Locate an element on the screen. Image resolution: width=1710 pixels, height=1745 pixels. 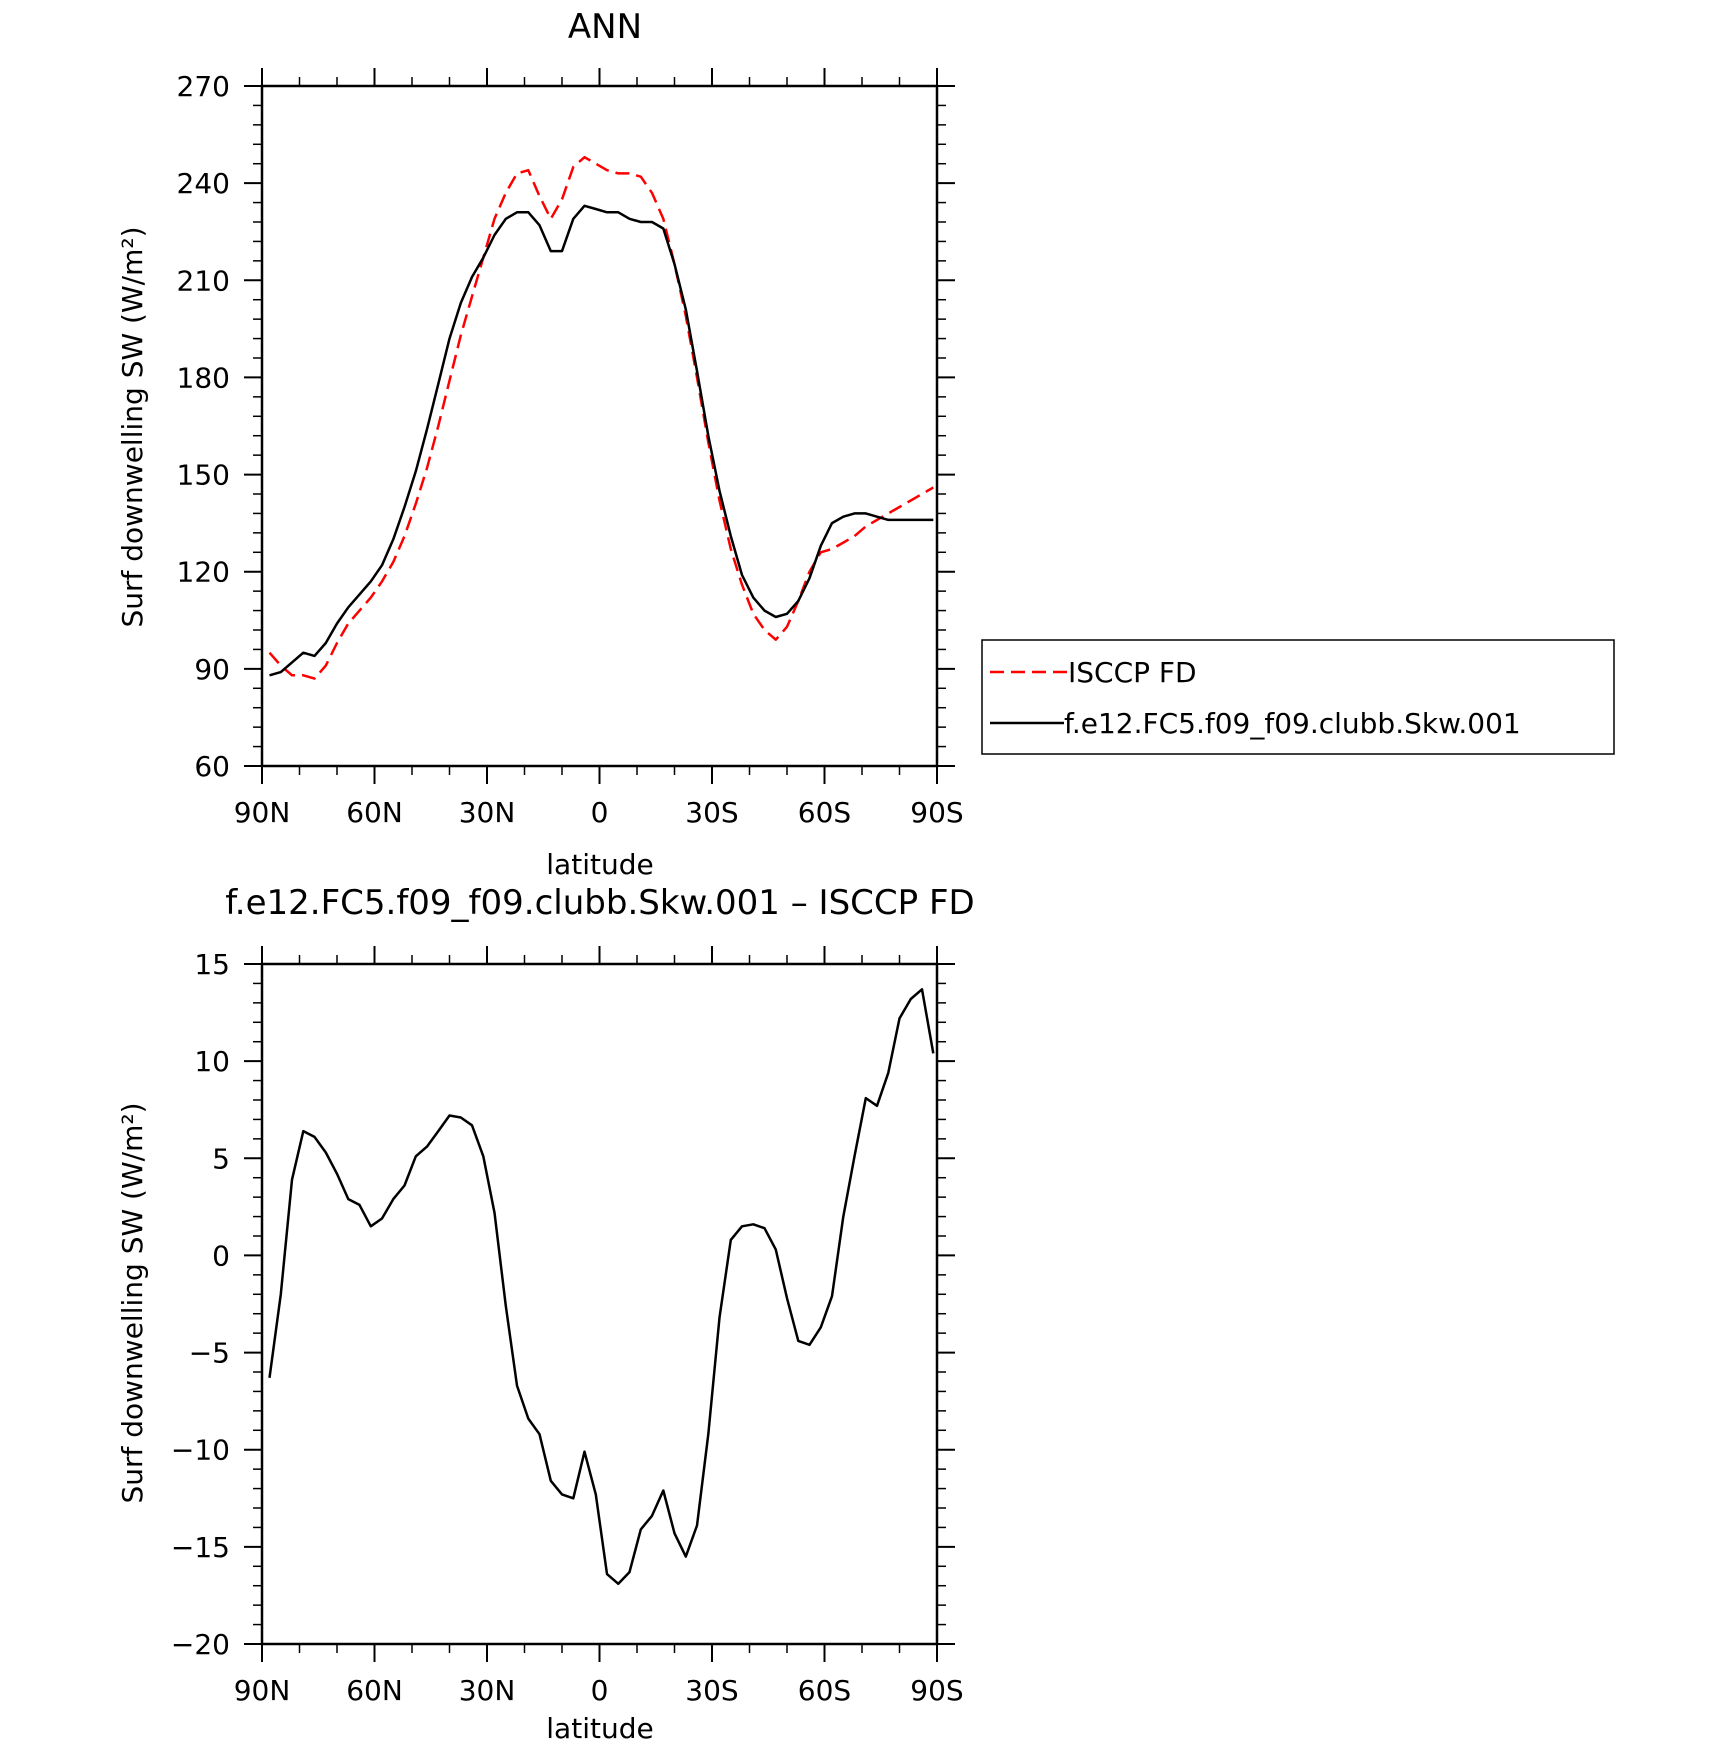
bottom-y-axis-label: Surf downwelling SW (W/m²) is located at coordinates (132, 1302).